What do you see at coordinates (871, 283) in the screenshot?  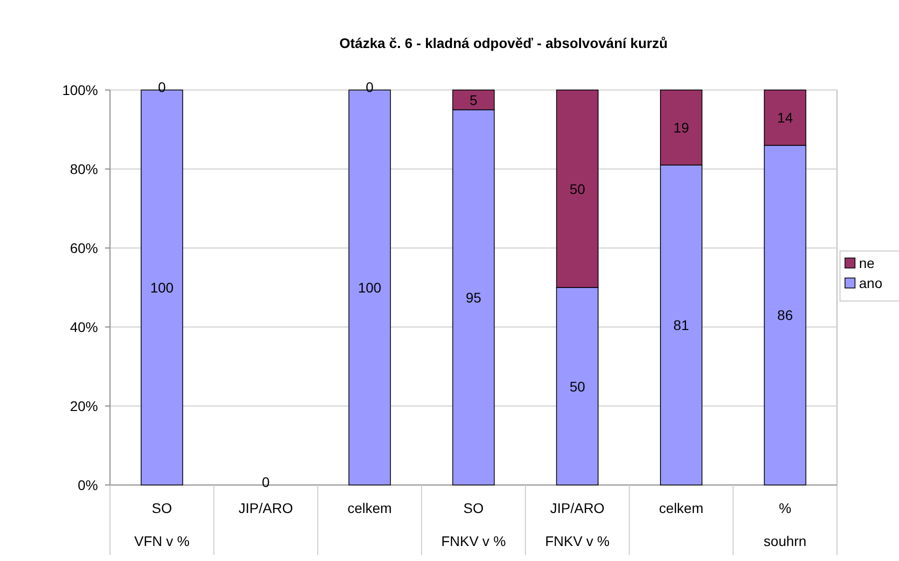 I see `legend-label: ano` at bounding box center [871, 283].